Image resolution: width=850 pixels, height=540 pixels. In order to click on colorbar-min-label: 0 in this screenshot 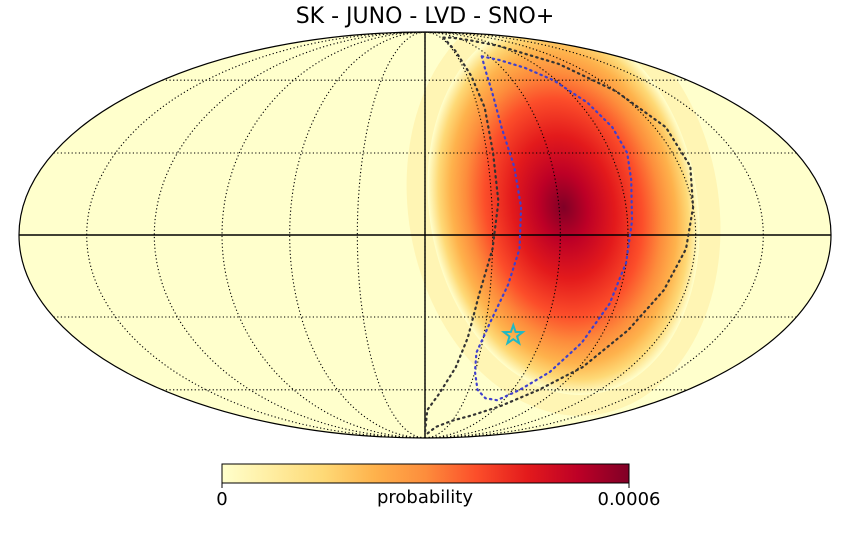, I will do `click(221, 499)`.